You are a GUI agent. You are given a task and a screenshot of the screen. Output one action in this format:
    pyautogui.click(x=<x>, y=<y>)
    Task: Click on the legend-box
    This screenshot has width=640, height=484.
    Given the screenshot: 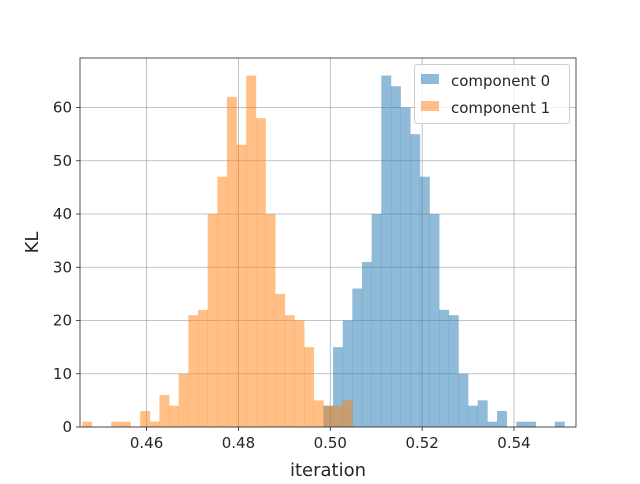 What is the action you would take?
    pyautogui.click(x=492, y=94)
    